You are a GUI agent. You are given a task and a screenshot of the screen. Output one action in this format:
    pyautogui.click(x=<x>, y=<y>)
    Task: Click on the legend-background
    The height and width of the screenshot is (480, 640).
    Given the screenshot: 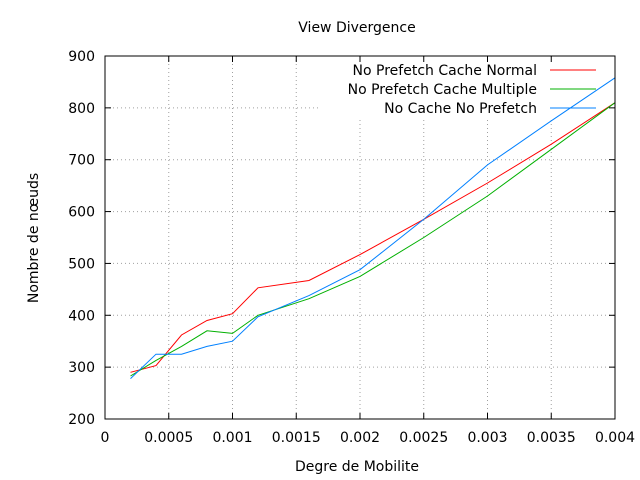 What is the action you would take?
    pyautogui.click(x=467, y=87)
    